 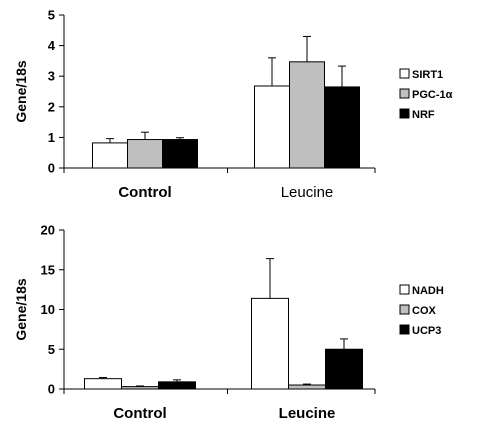 I want to click on legend-label: SIRT1, so click(x=427, y=75).